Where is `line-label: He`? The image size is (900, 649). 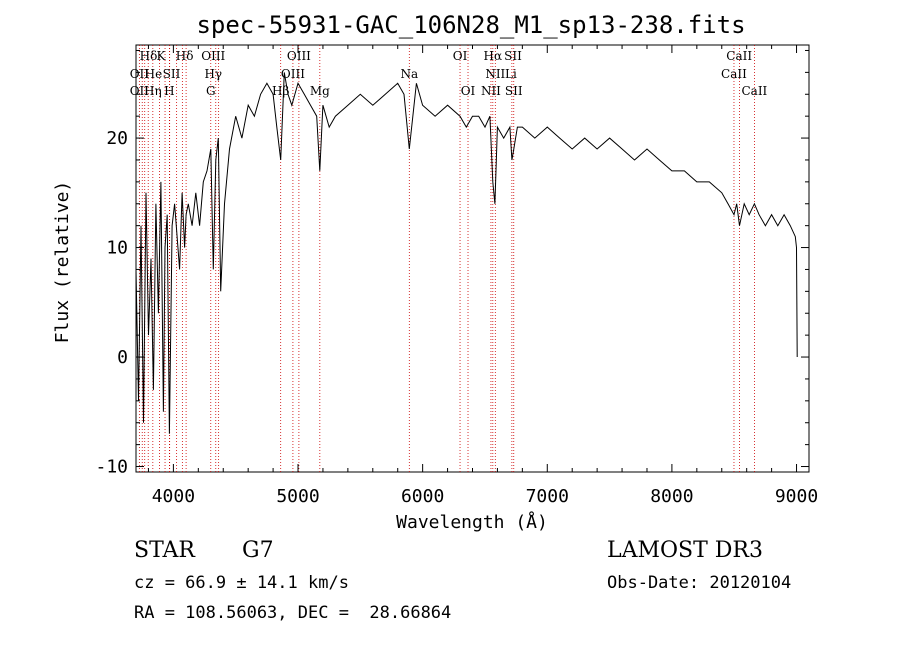 line-label: He is located at coordinates (154, 74).